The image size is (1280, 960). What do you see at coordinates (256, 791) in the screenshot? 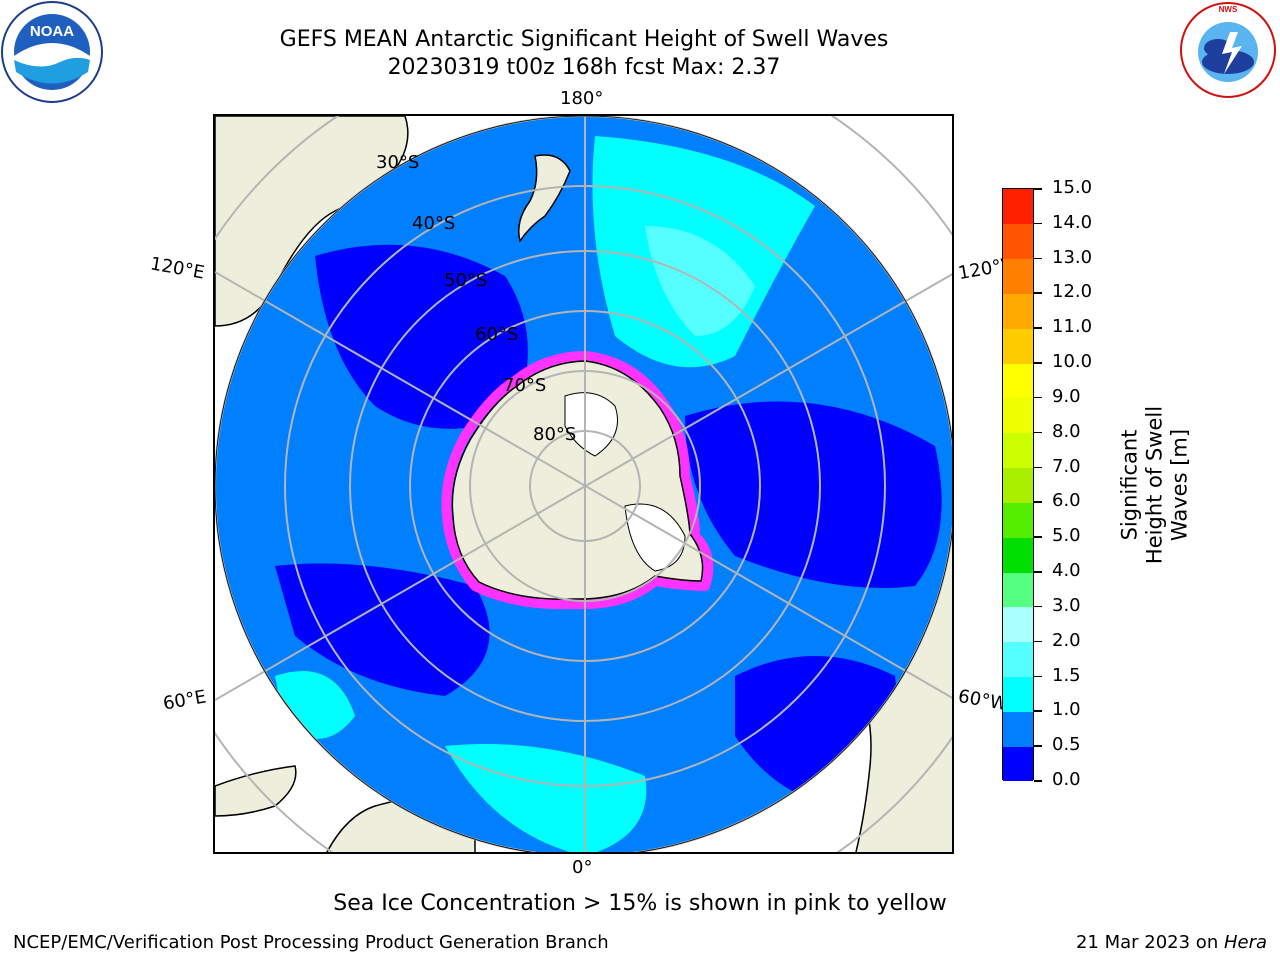
I see `madagascar-landmass` at bounding box center [256, 791].